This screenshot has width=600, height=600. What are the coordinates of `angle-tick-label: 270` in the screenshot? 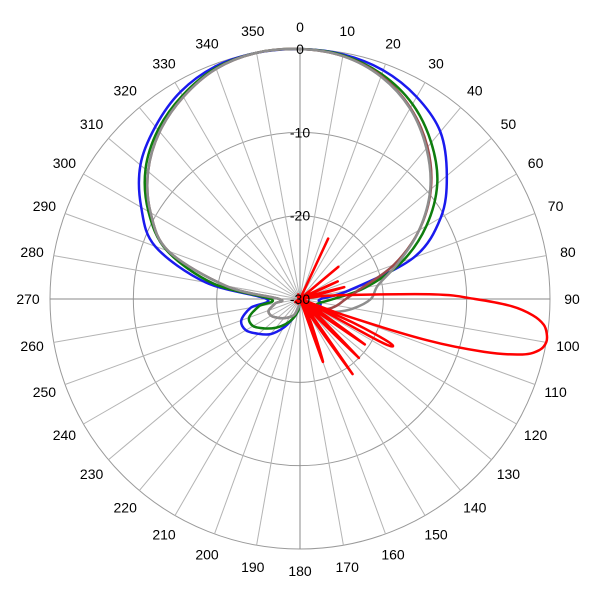 It's located at (28, 299).